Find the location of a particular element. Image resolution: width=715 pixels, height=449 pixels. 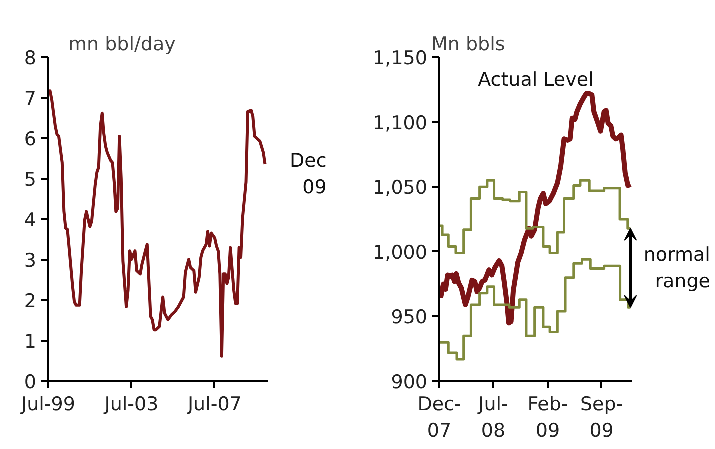

y-tick-label: 3 is located at coordinates (30, 261).